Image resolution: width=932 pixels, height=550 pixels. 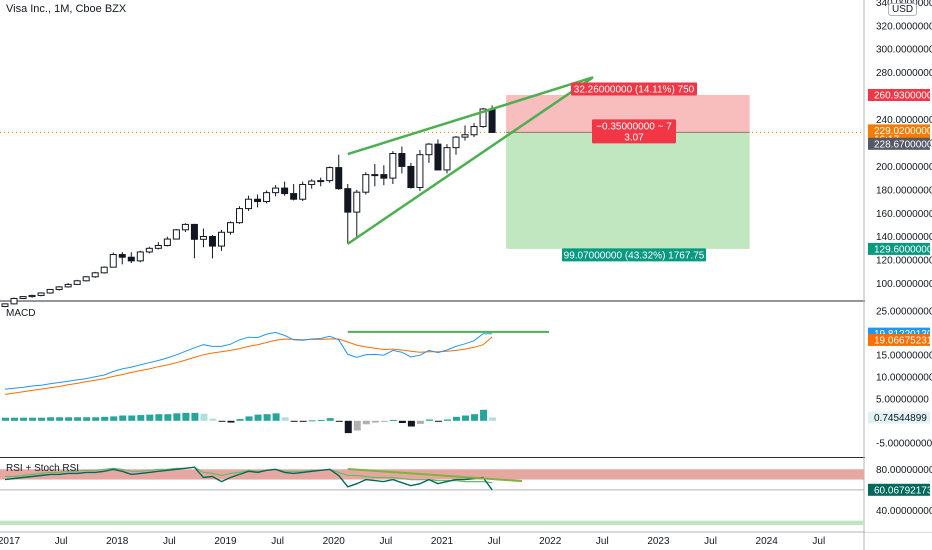 I want to click on price-tick-label: 200.00000000, so click(x=904, y=167).